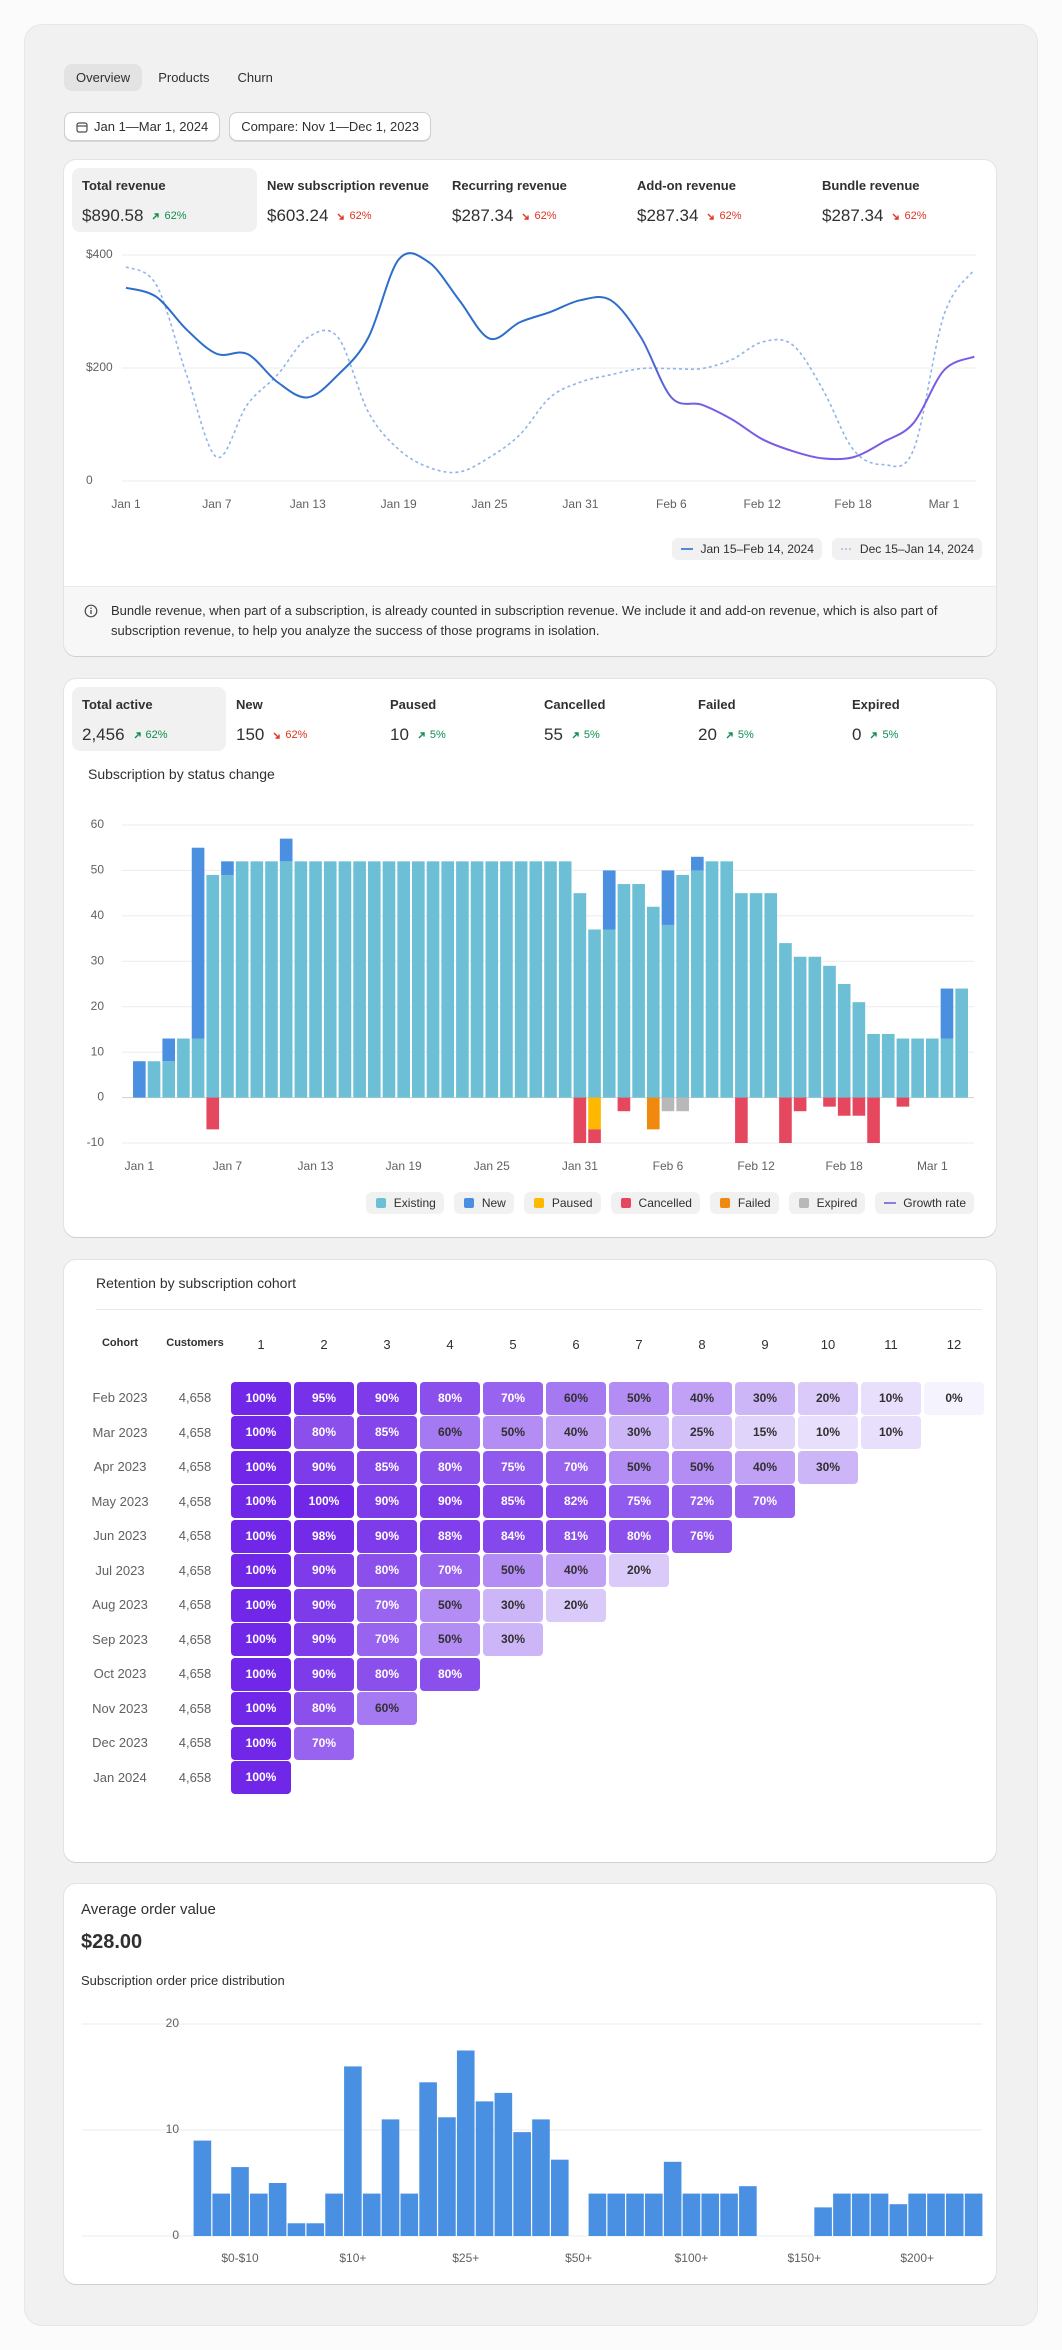 This screenshot has height=2350, width=1062. I want to click on tab: Overview, so click(103, 77).